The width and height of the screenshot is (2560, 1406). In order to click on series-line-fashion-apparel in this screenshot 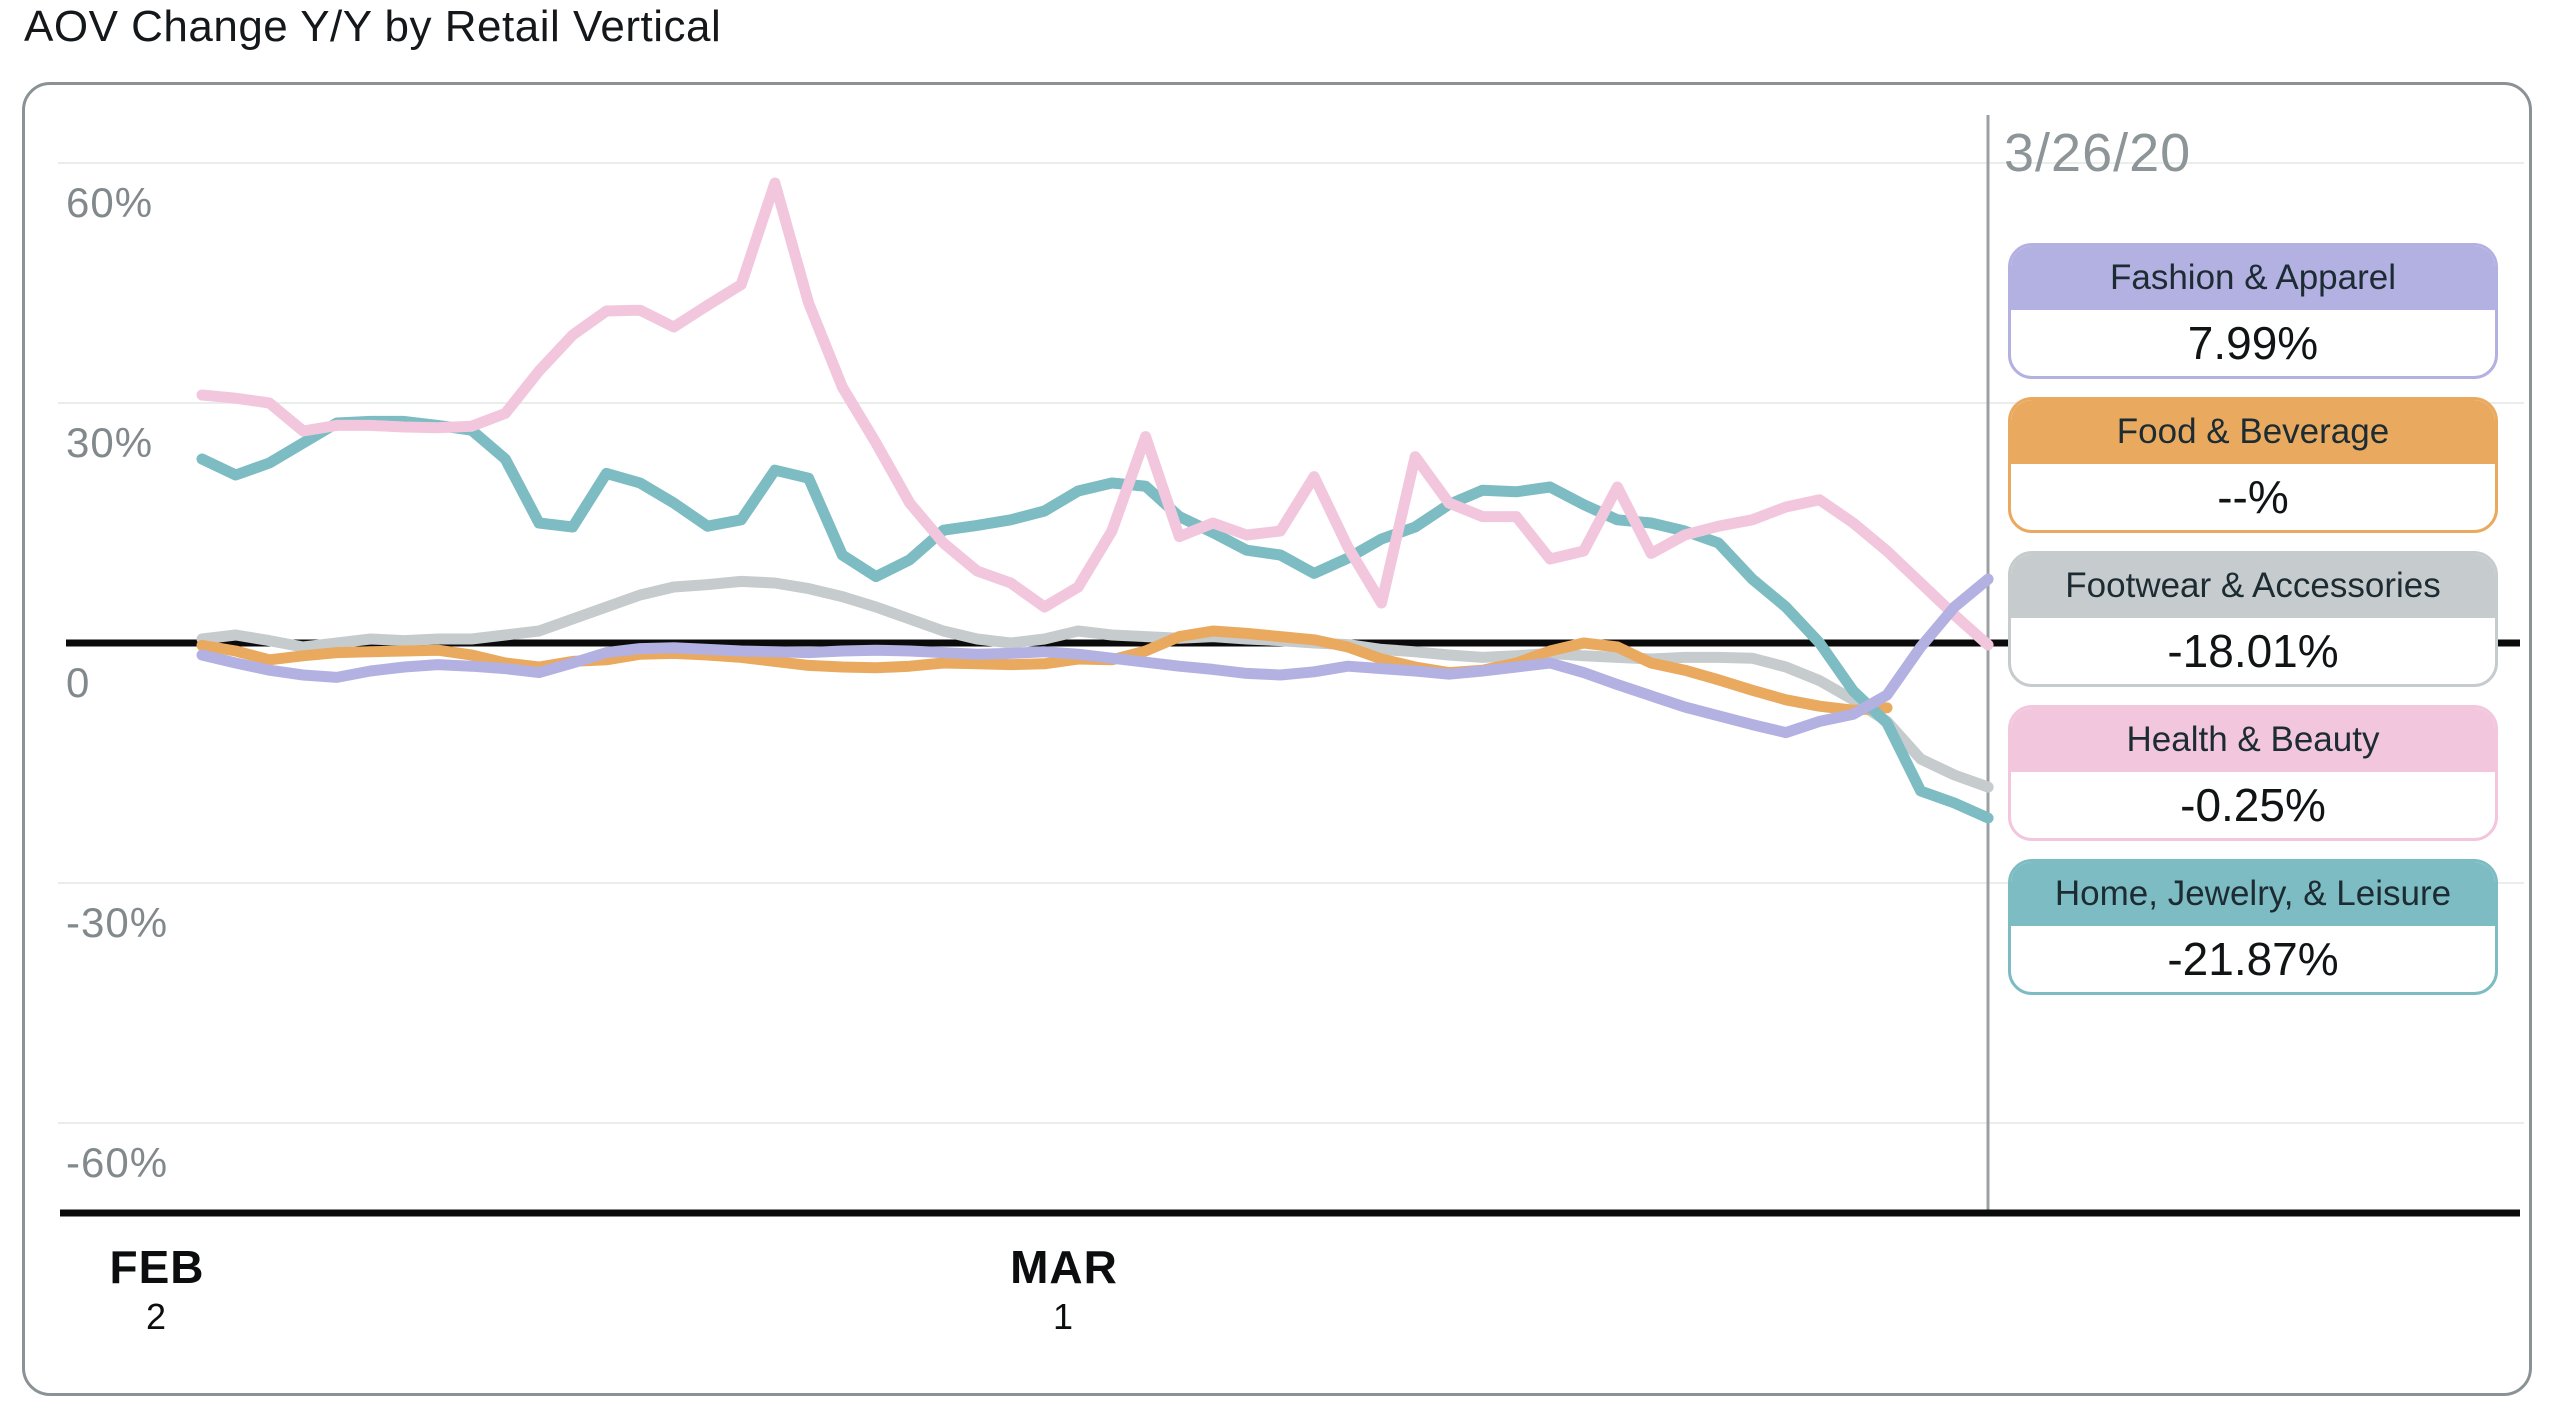, I will do `click(1095, 656)`.